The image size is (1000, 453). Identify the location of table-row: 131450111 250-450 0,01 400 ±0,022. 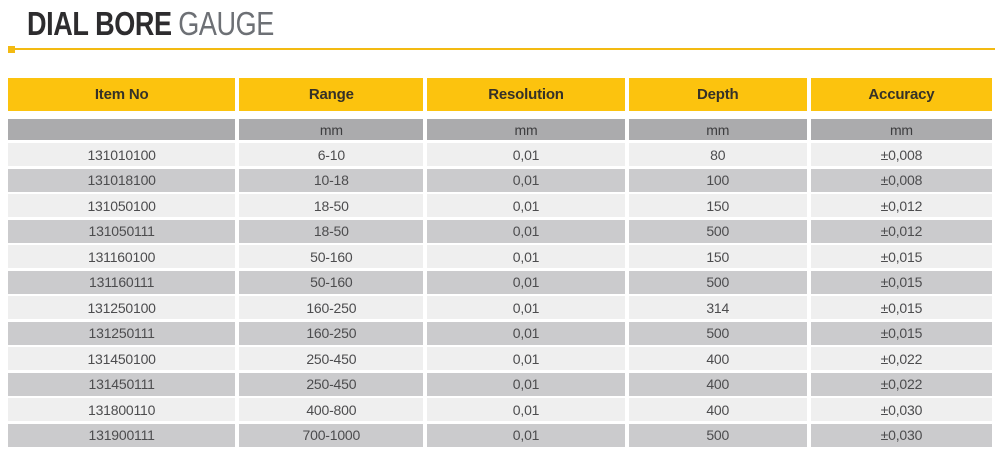
(500, 384).